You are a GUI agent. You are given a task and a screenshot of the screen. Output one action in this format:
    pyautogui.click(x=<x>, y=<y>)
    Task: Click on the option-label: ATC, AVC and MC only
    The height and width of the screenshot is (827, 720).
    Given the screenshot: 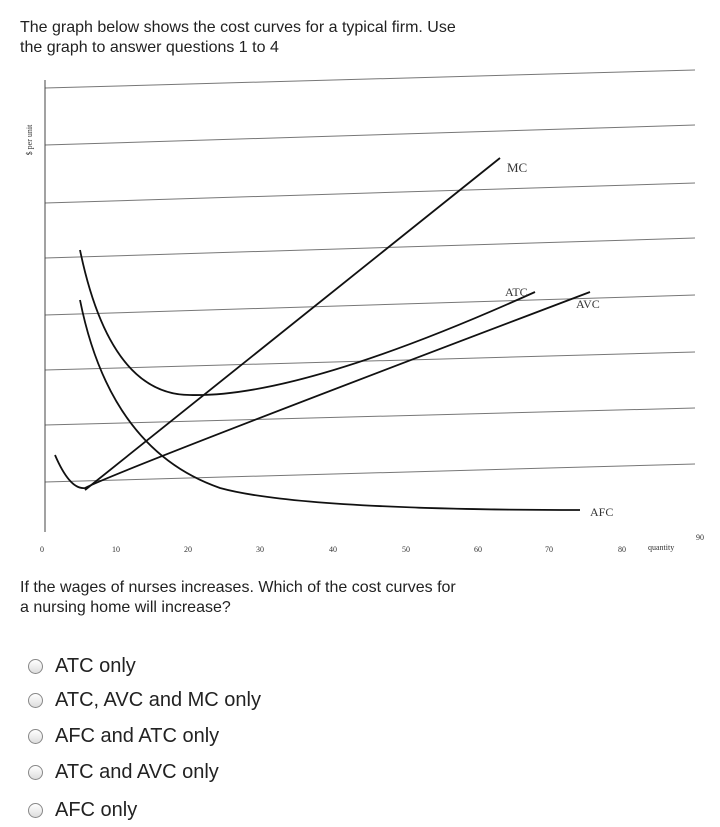 What is the action you would take?
    pyautogui.click(x=158, y=699)
    